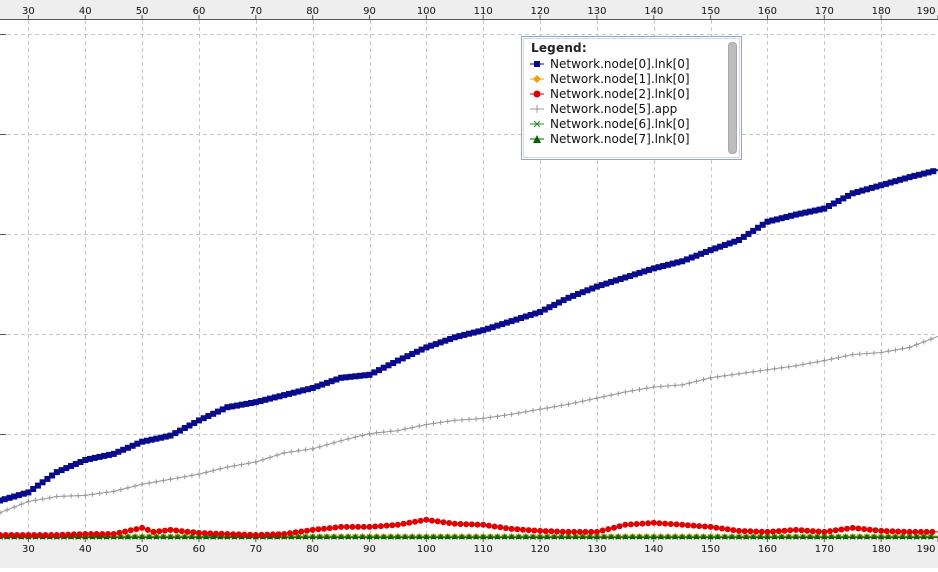 The width and height of the screenshot is (938, 572). What do you see at coordinates (614, 109) in the screenshot?
I see `legend-label: Network.node[5].app` at bounding box center [614, 109].